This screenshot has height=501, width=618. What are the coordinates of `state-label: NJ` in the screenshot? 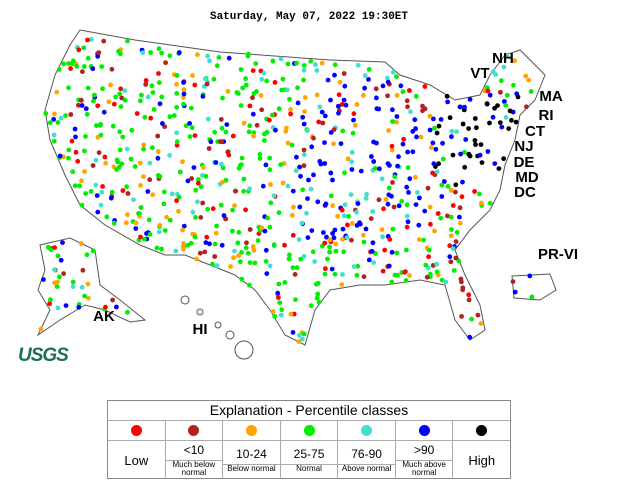 It's located at (523, 146).